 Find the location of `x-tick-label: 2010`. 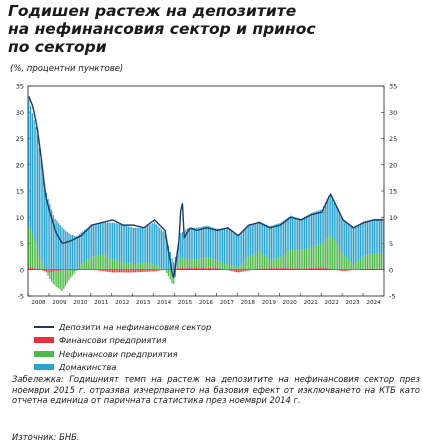

x-tick-label: 2010 is located at coordinates (80, 303).